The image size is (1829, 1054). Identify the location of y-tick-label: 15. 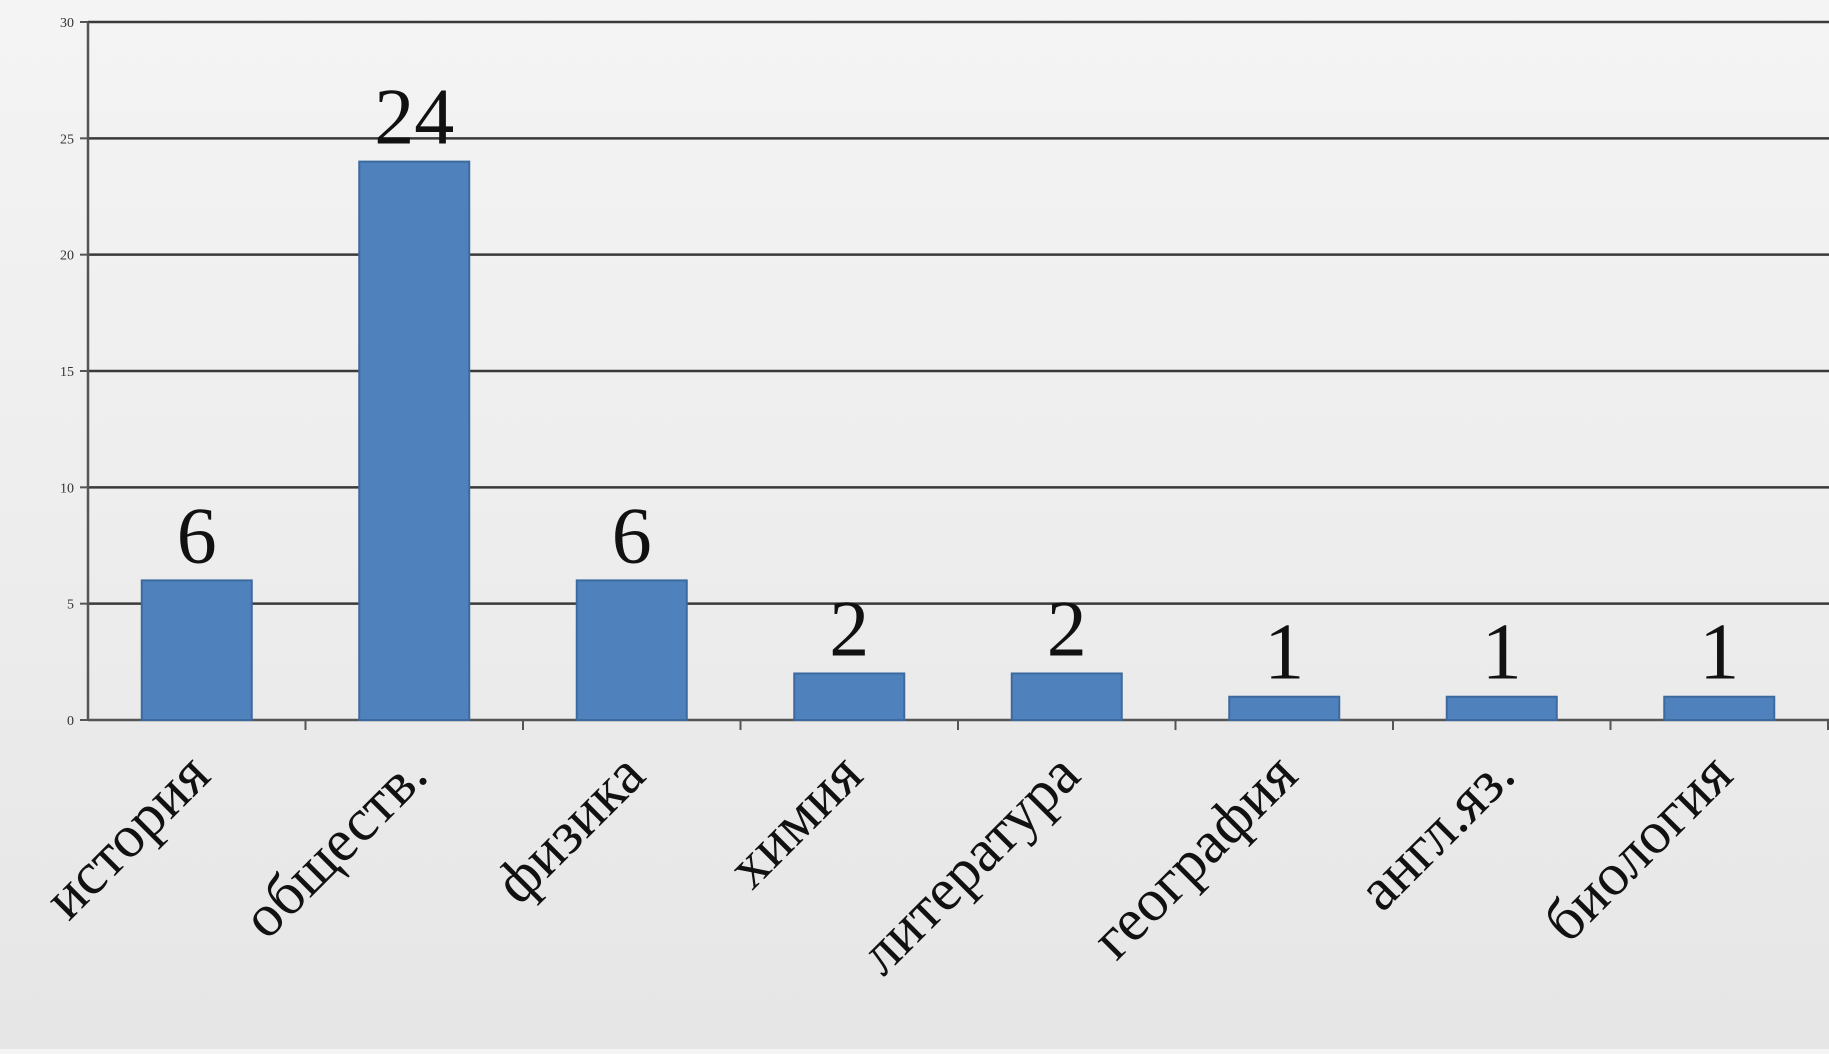
(67, 372).